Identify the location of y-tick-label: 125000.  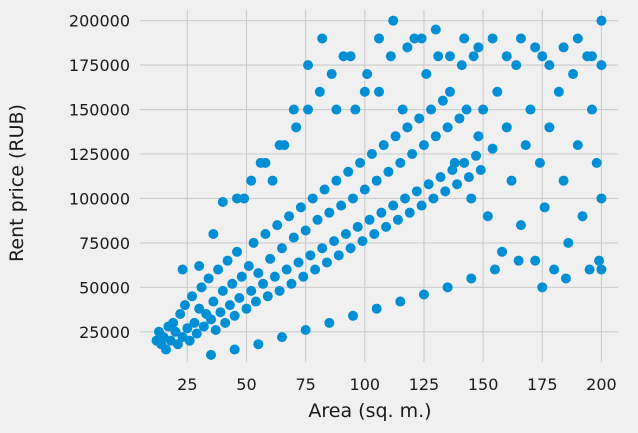
(99, 154).